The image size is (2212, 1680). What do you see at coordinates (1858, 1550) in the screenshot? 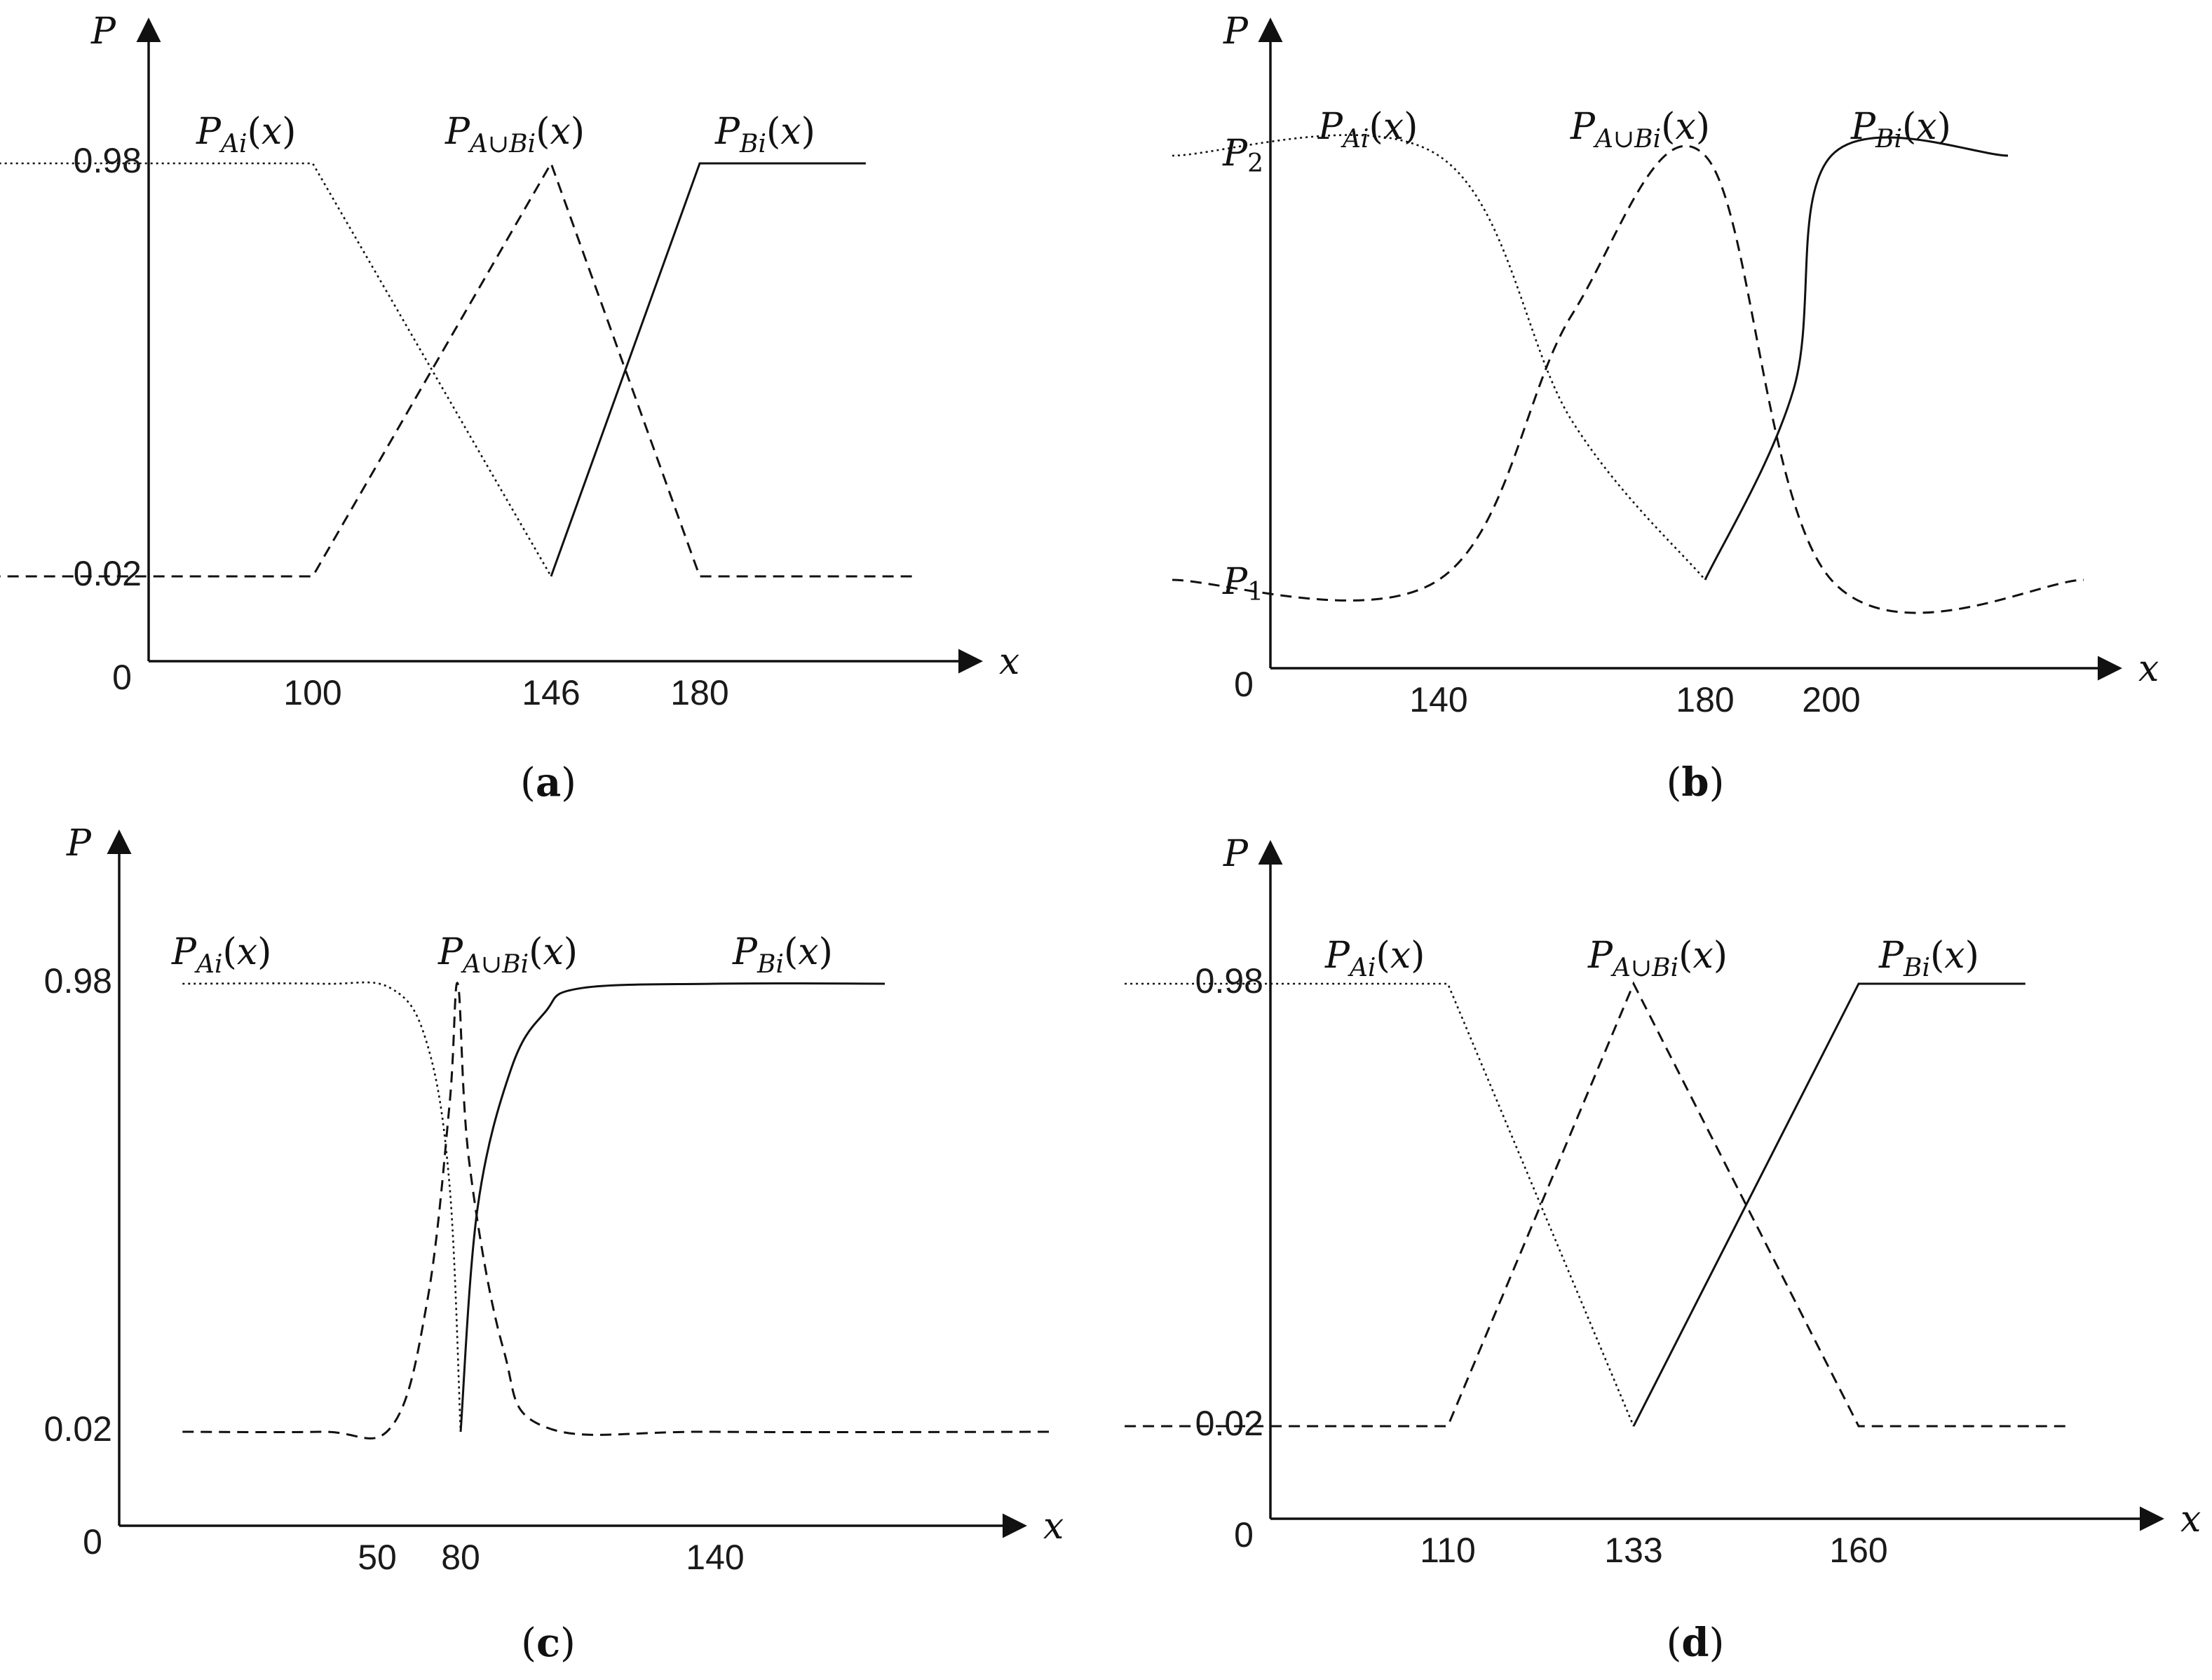
I see `x-tick-label: 160` at bounding box center [1858, 1550].